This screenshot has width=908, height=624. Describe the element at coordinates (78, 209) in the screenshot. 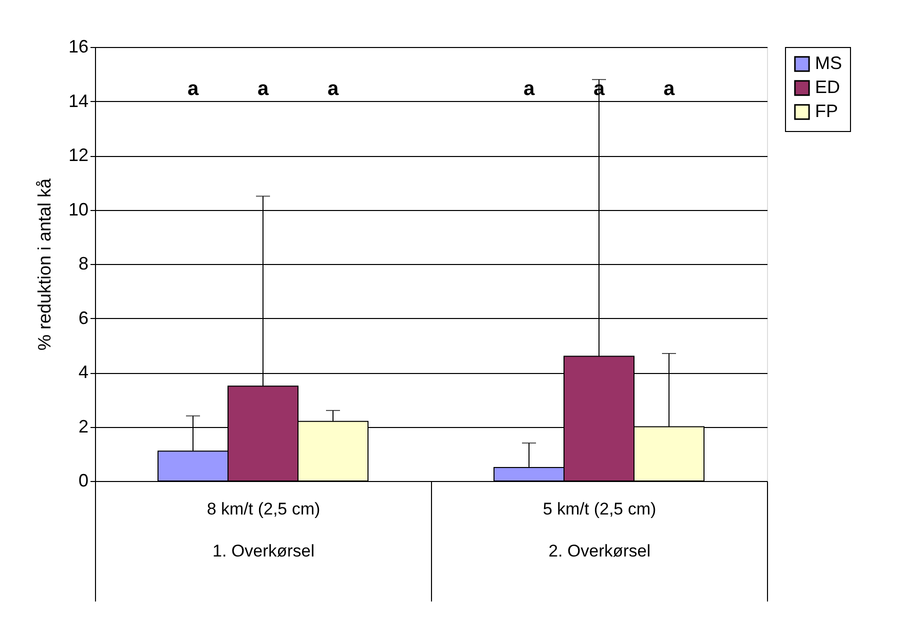

I see `y-tick-label: 10` at that location.